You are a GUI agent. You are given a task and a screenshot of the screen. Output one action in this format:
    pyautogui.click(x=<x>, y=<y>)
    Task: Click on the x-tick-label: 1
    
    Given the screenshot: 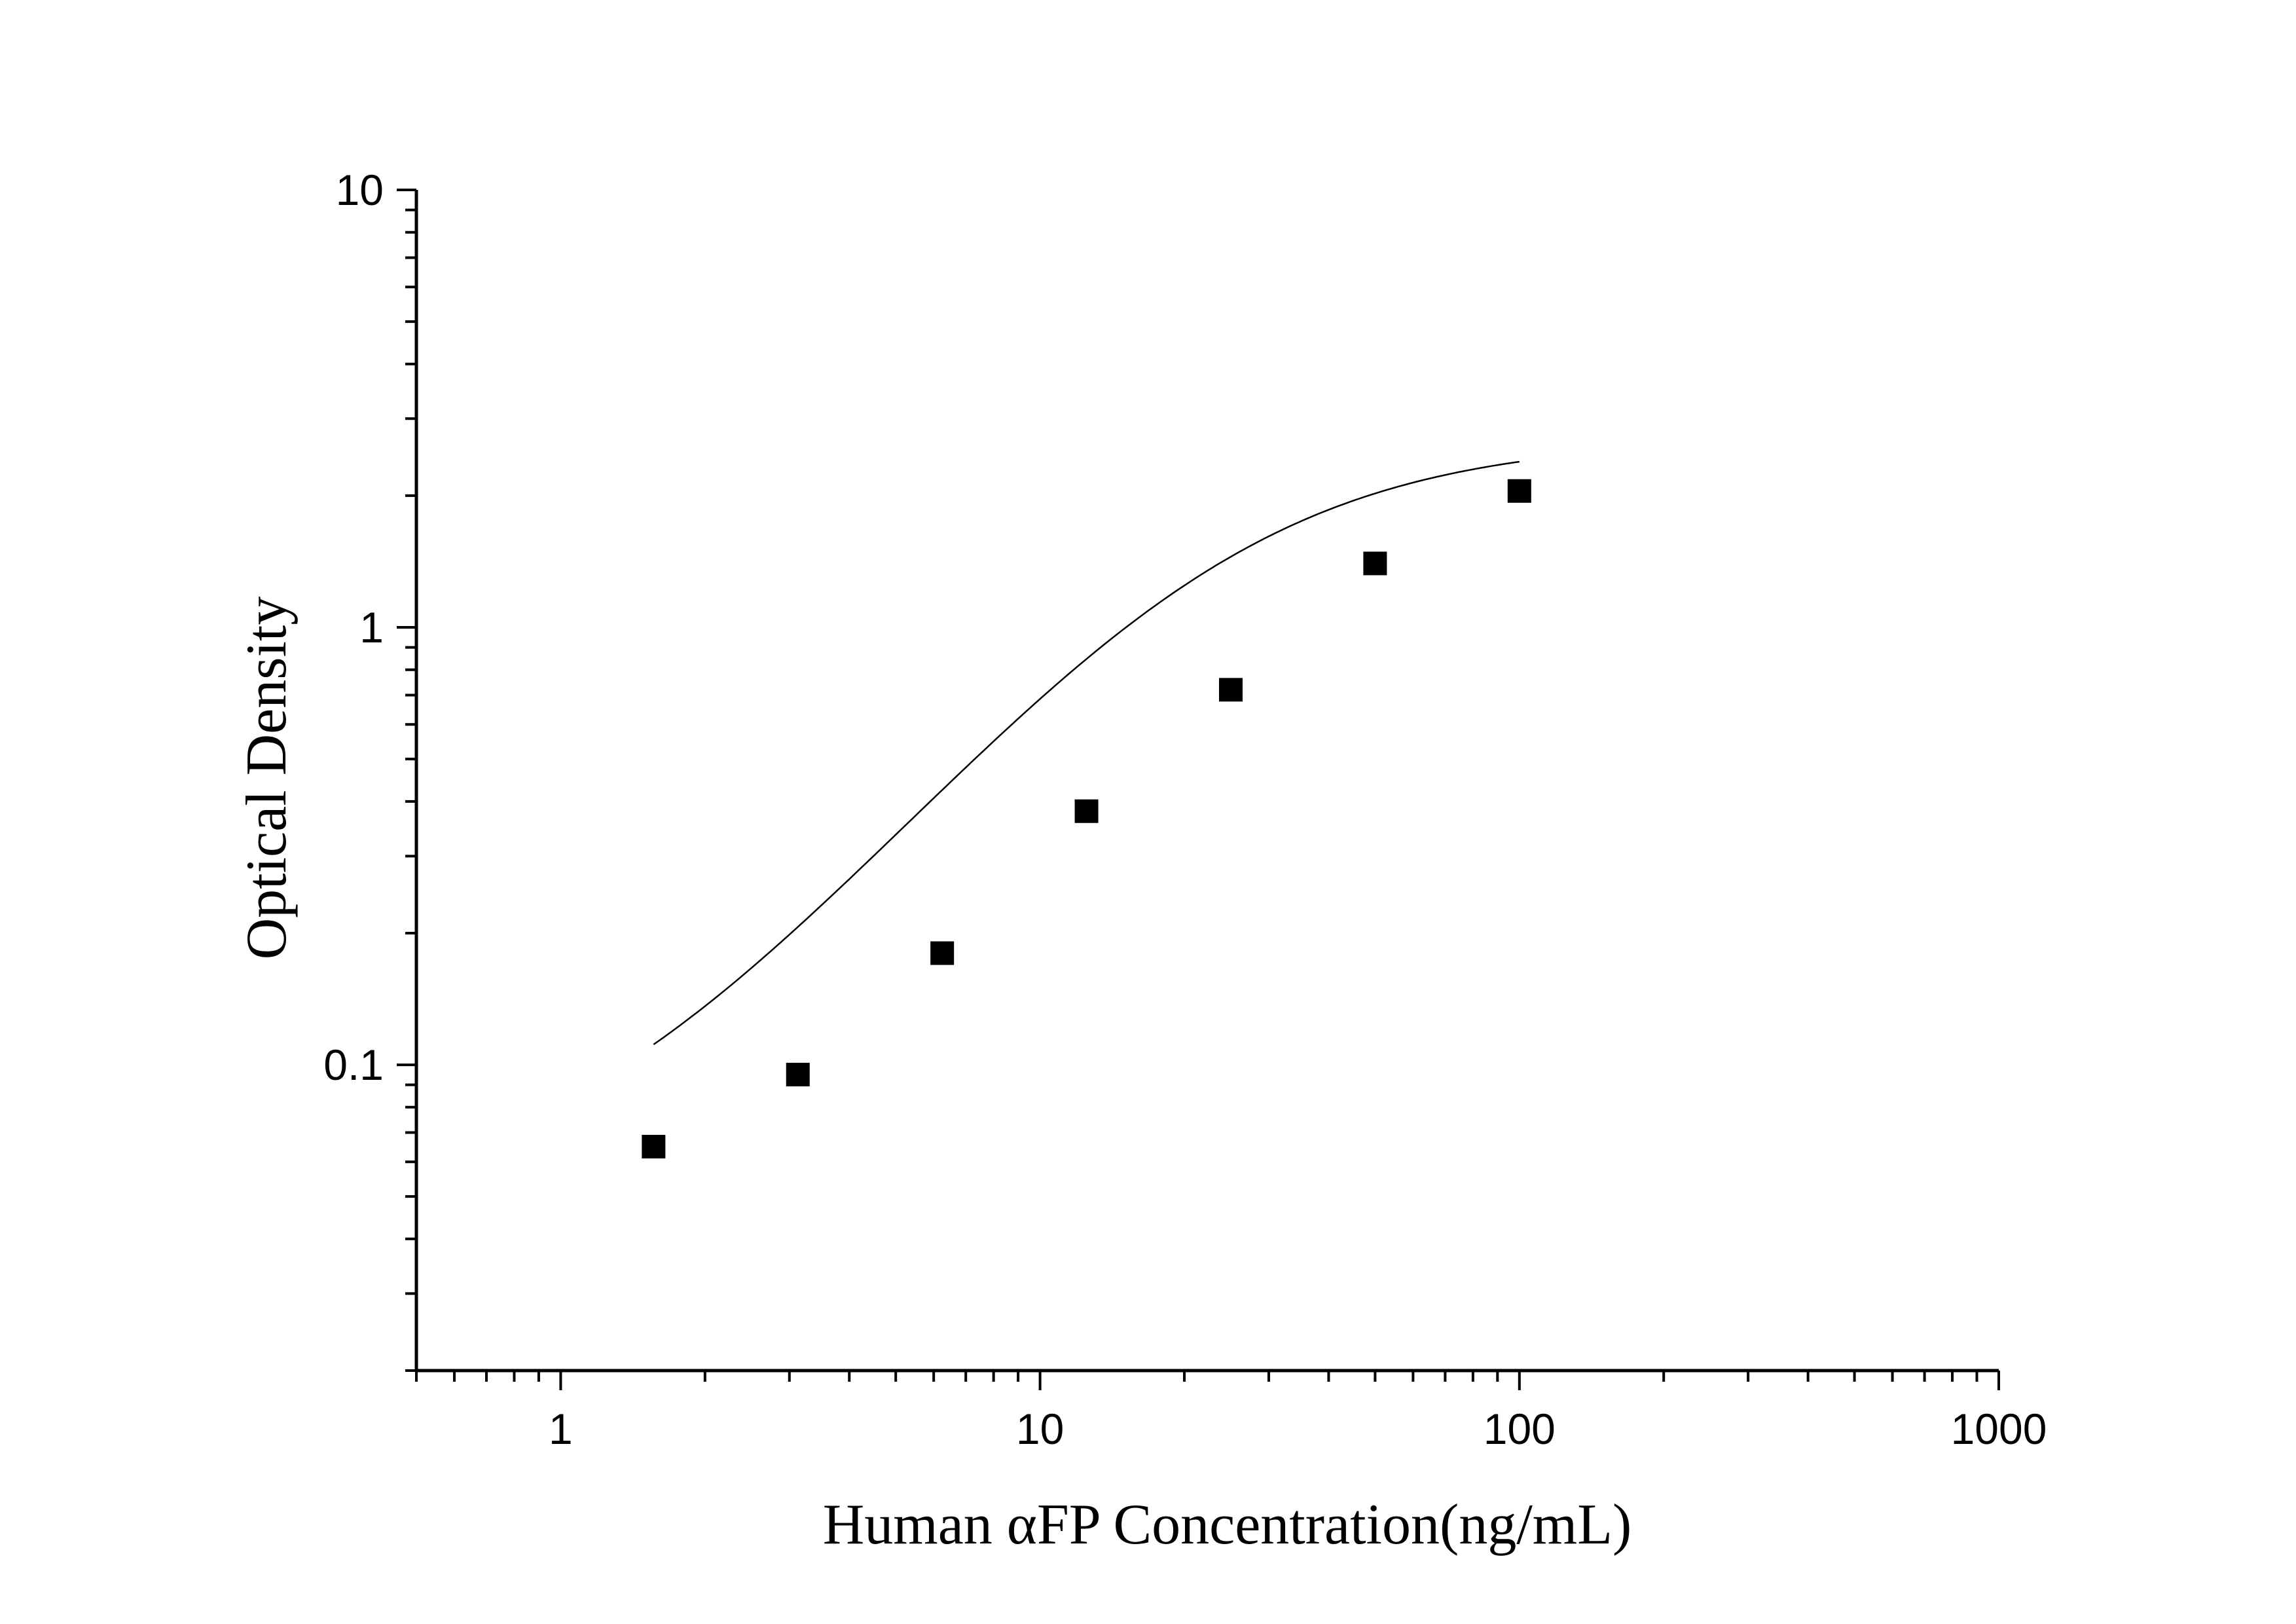 What is the action you would take?
    pyautogui.click(x=561, y=1429)
    